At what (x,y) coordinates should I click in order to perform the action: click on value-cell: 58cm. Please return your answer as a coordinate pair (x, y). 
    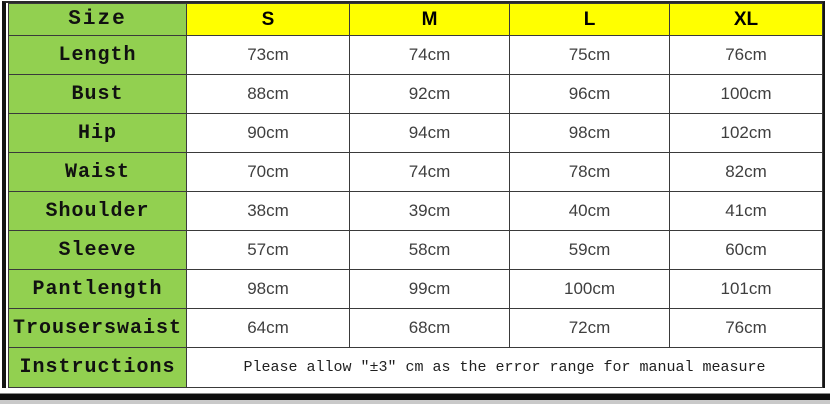
    Looking at the image, I should click on (429, 250).